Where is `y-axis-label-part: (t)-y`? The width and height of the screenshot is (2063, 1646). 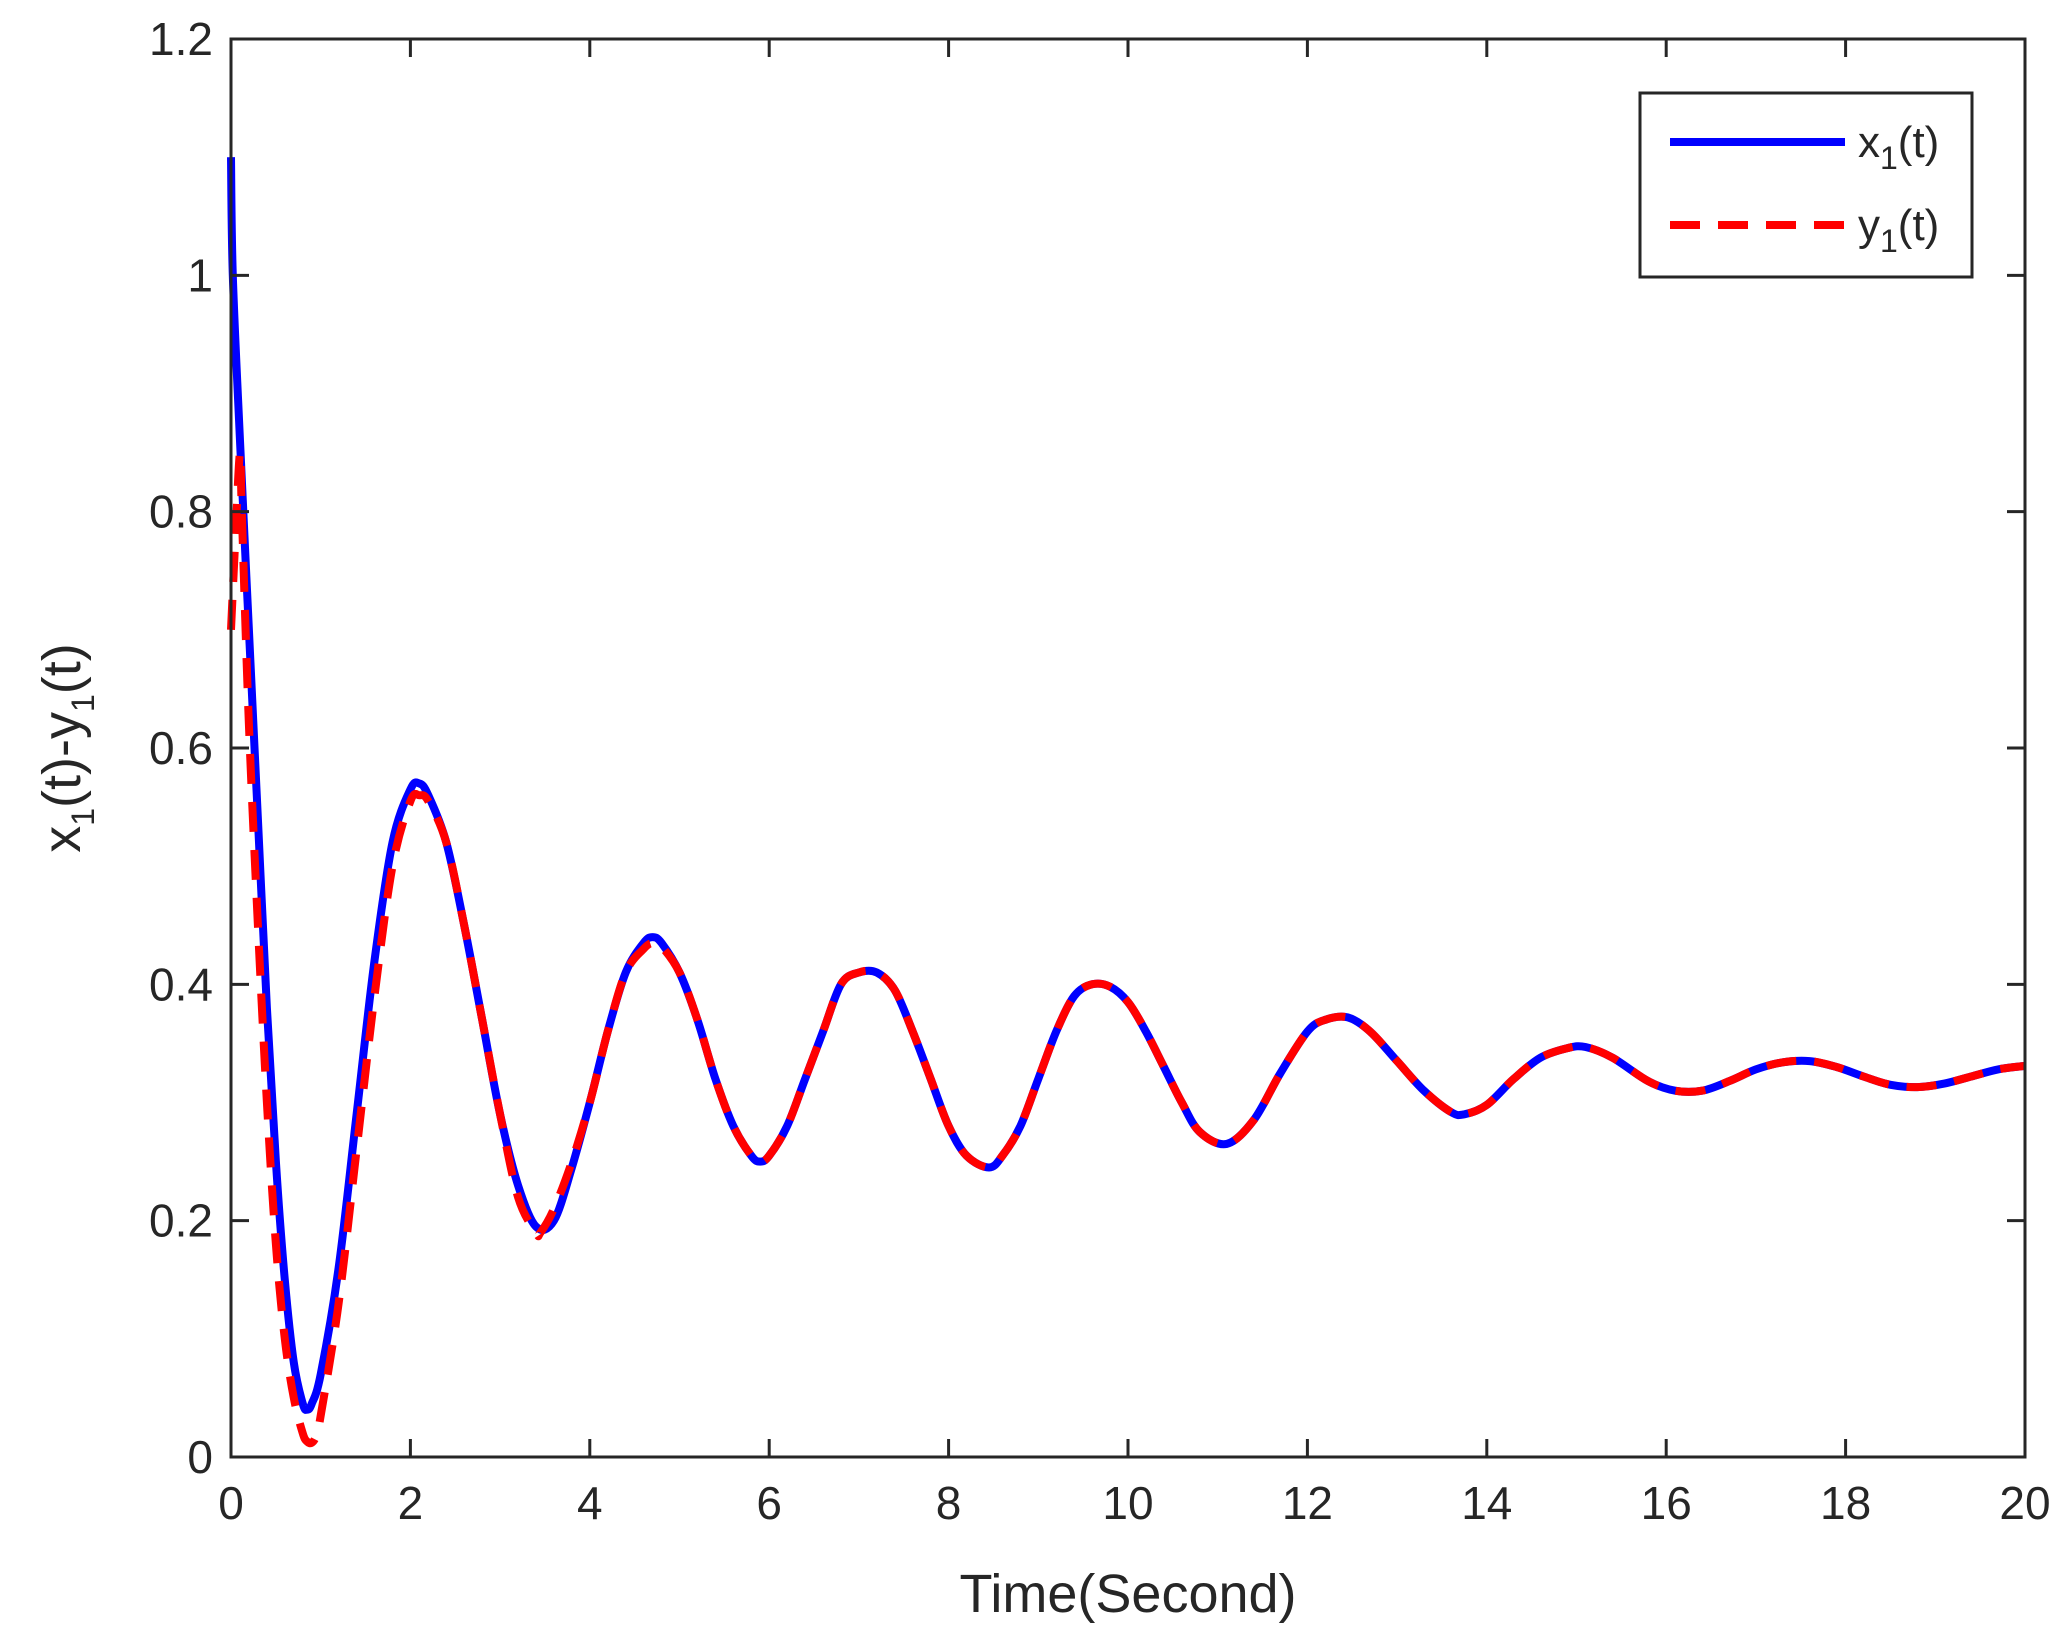 y-axis-label-part: (t)-y is located at coordinates (62, 760).